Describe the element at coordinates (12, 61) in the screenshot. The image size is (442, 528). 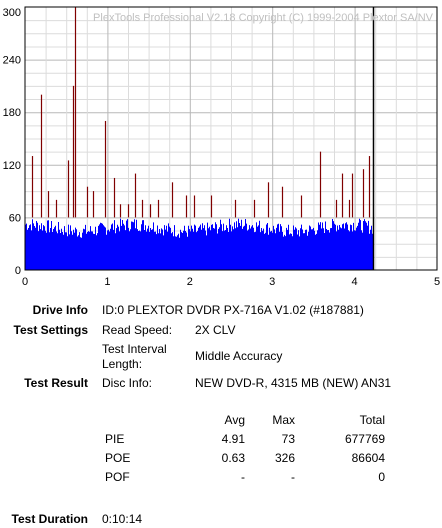
I see `y-tick-label: 240` at that location.